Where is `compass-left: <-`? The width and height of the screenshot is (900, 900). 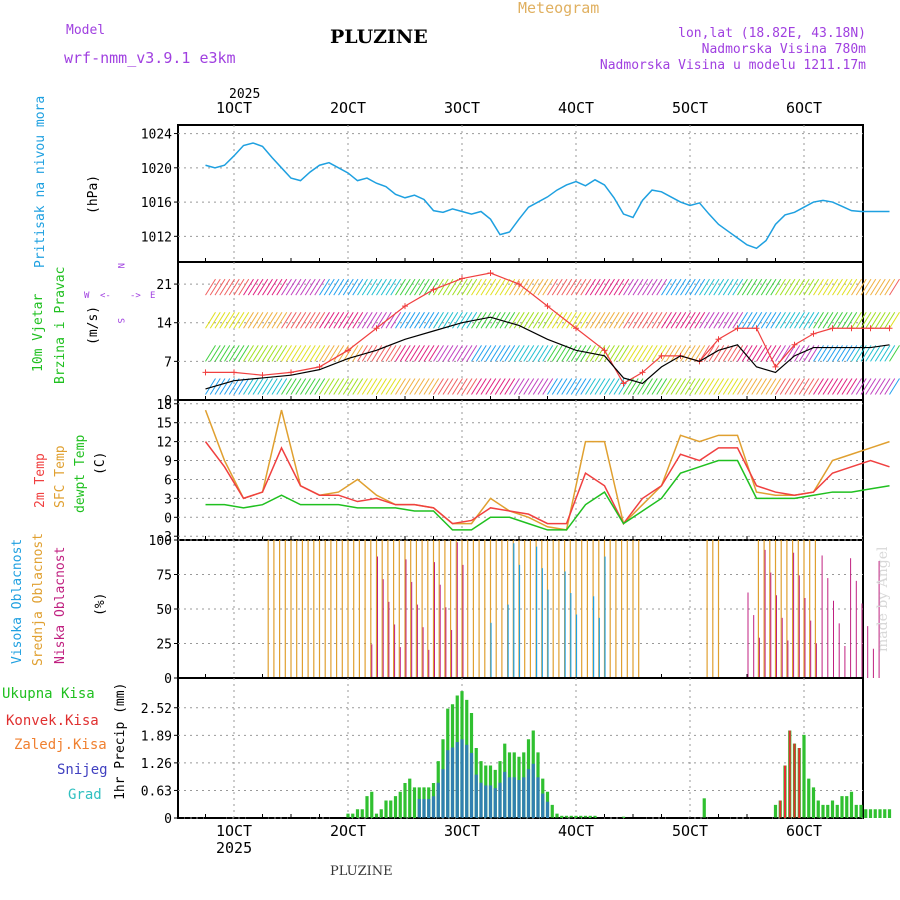 compass-left: <- is located at coordinates (105, 296).